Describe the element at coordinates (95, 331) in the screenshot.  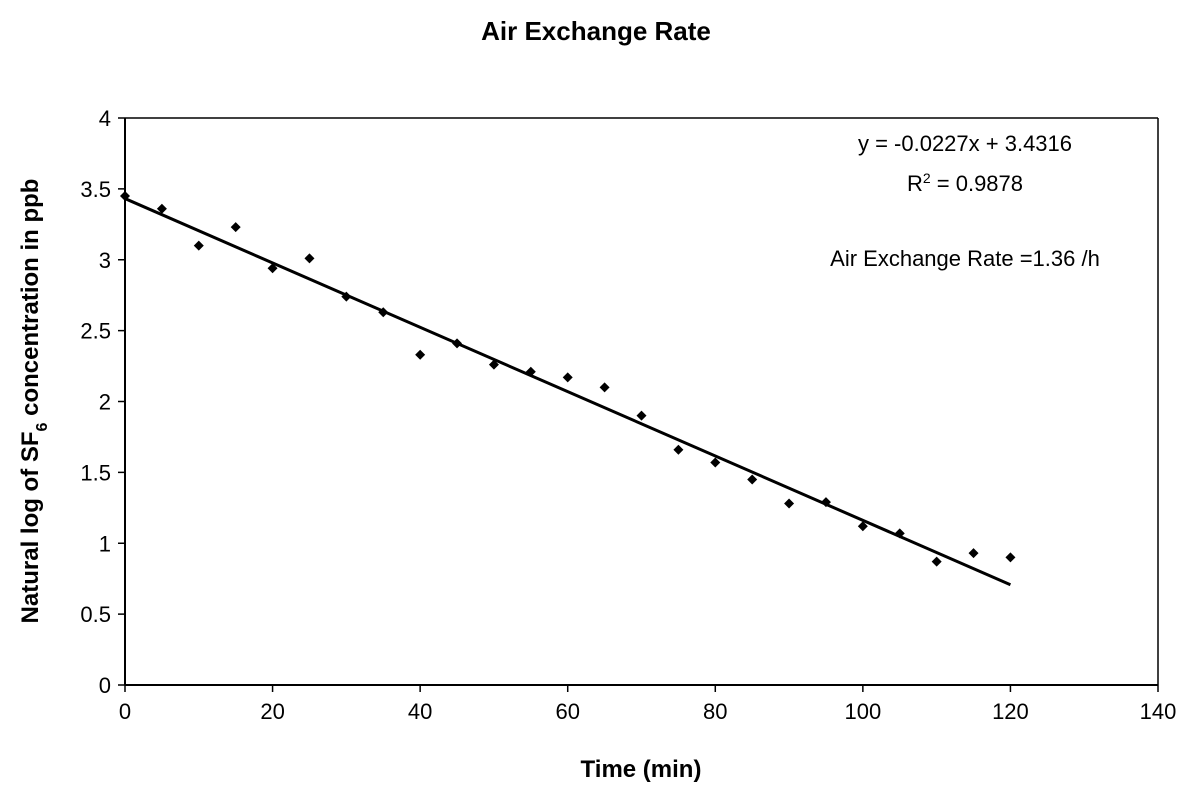
I see `y-tick-label: 2.5` at that location.